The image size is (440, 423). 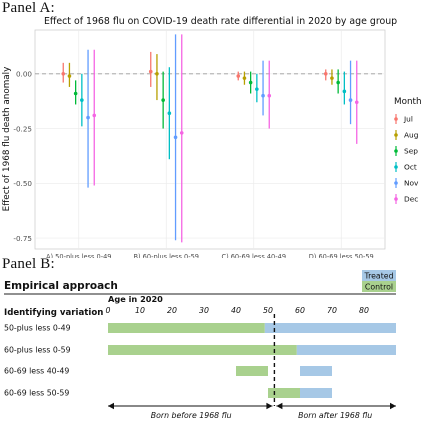 I want to click on age-tick-label: 30, so click(x=204, y=310).